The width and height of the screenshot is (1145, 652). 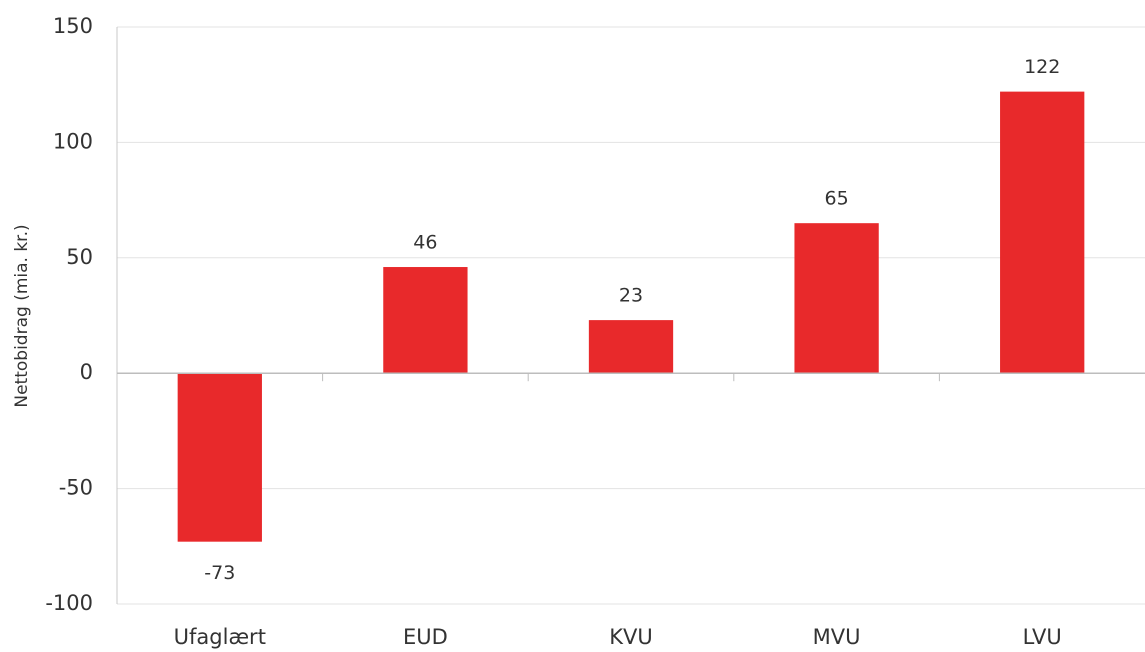 I want to click on y-axis-label: Nettobidrag (mia. kr.), so click(x=22, y=315).